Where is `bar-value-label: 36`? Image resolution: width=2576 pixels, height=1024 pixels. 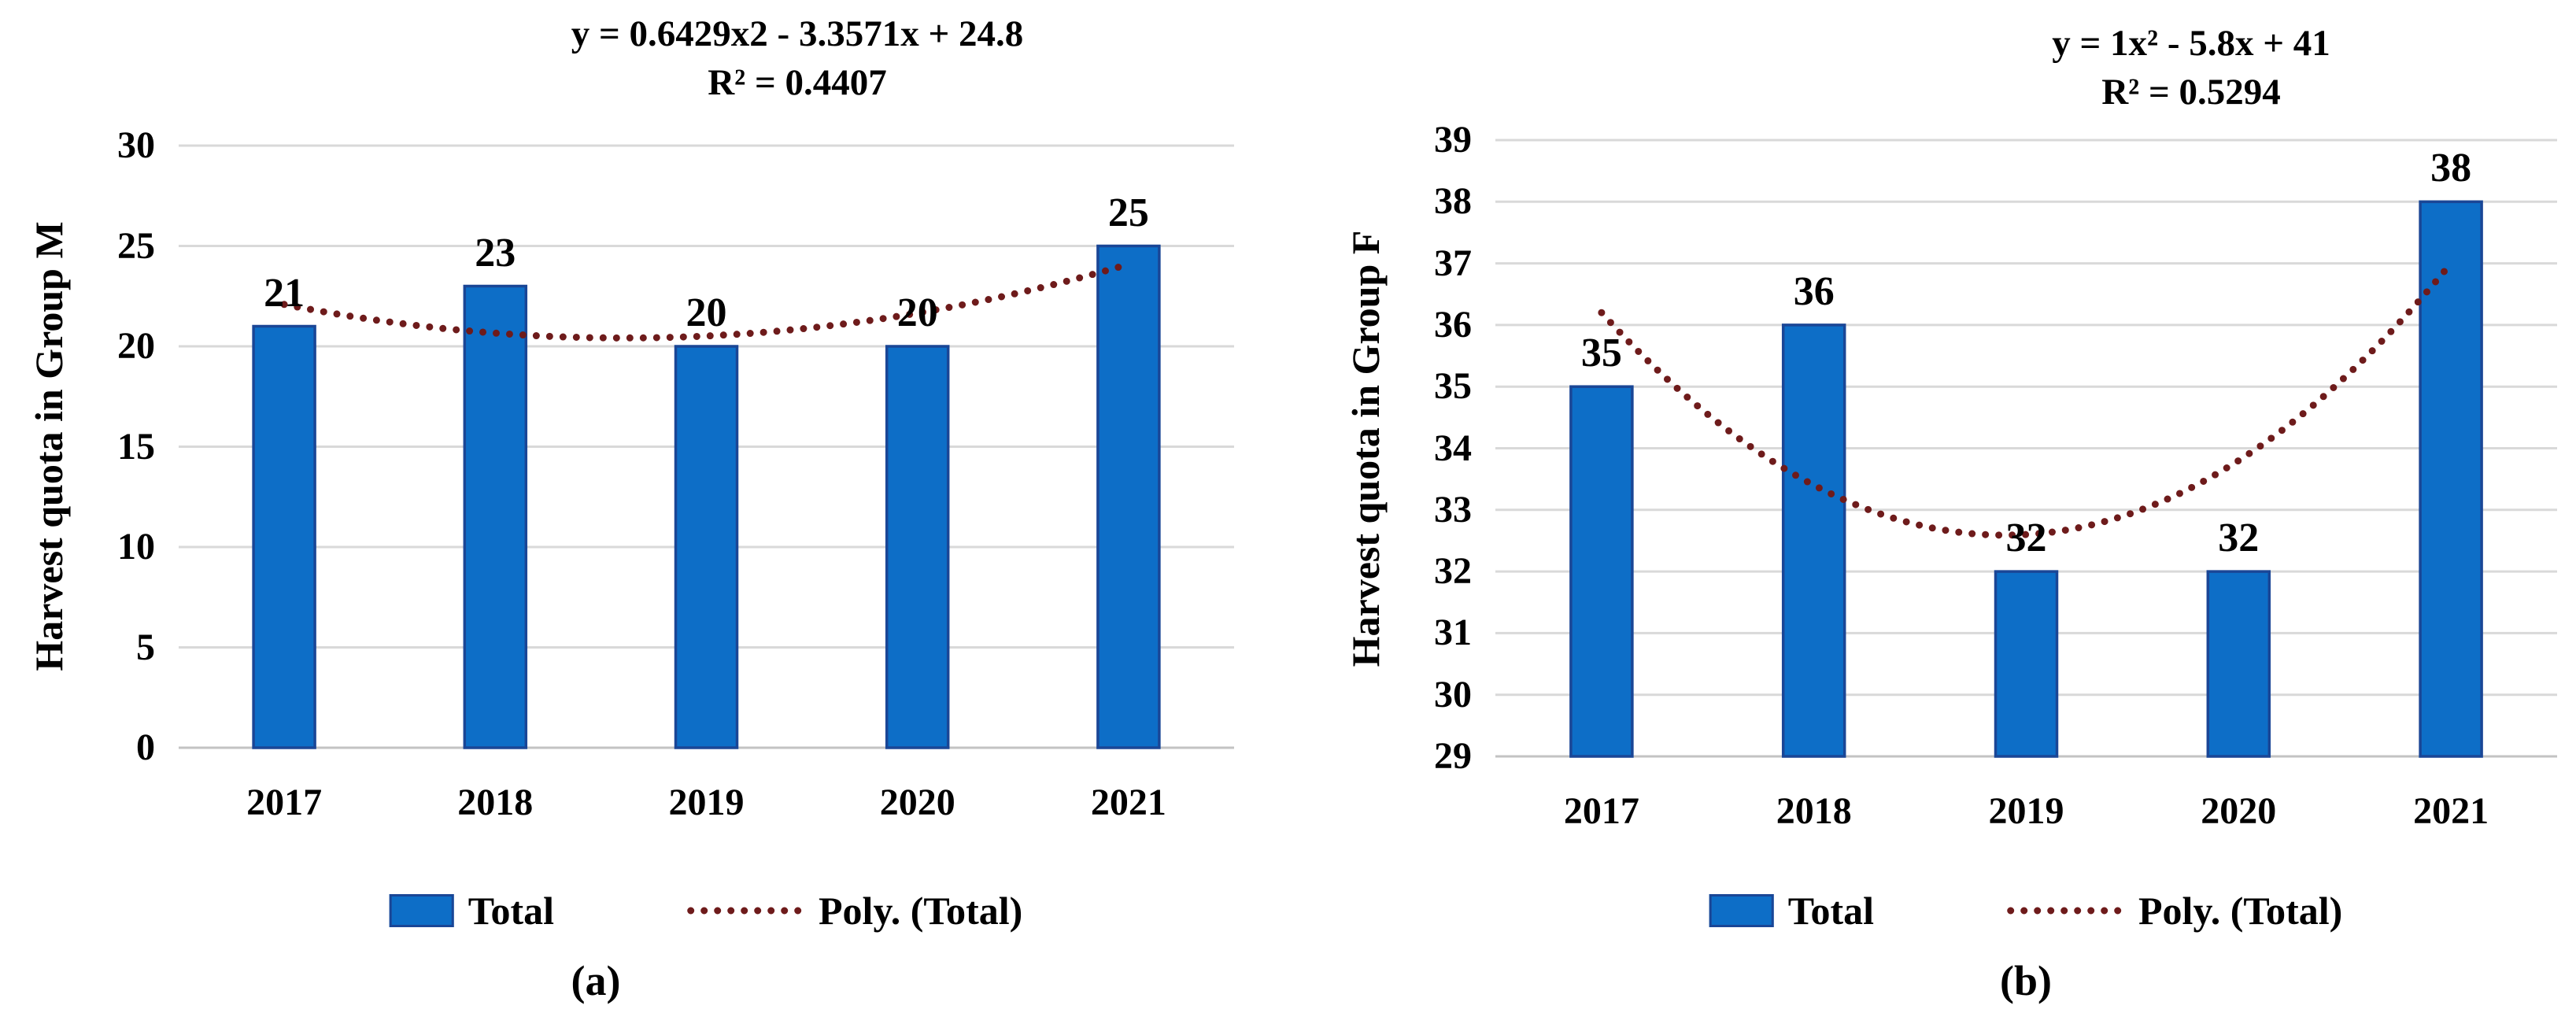
bar-value-label: 36 is located at coordinates (1814, 291).